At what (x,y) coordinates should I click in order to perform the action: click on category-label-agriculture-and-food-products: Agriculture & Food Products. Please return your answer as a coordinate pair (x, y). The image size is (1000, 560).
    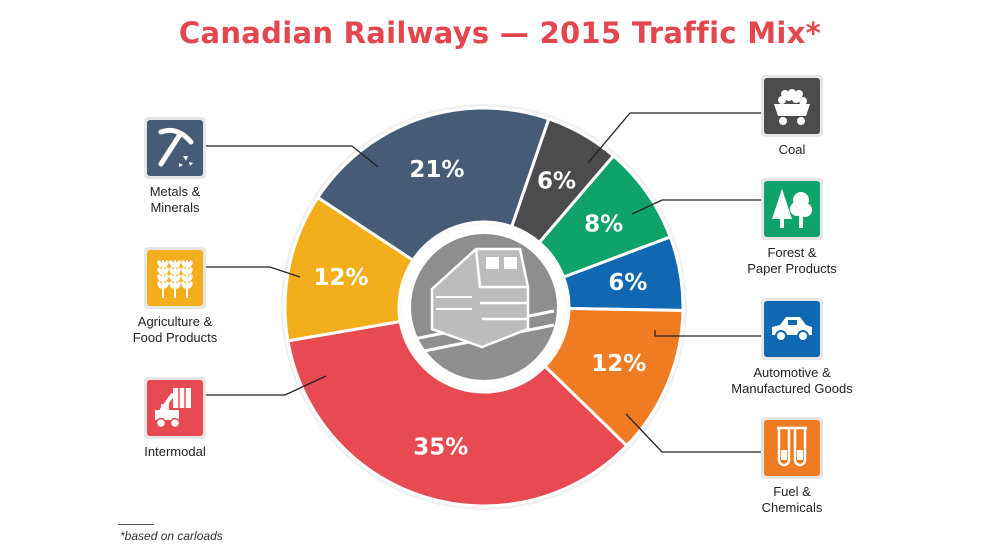
    Looking at the image, I should click on (175, 329).